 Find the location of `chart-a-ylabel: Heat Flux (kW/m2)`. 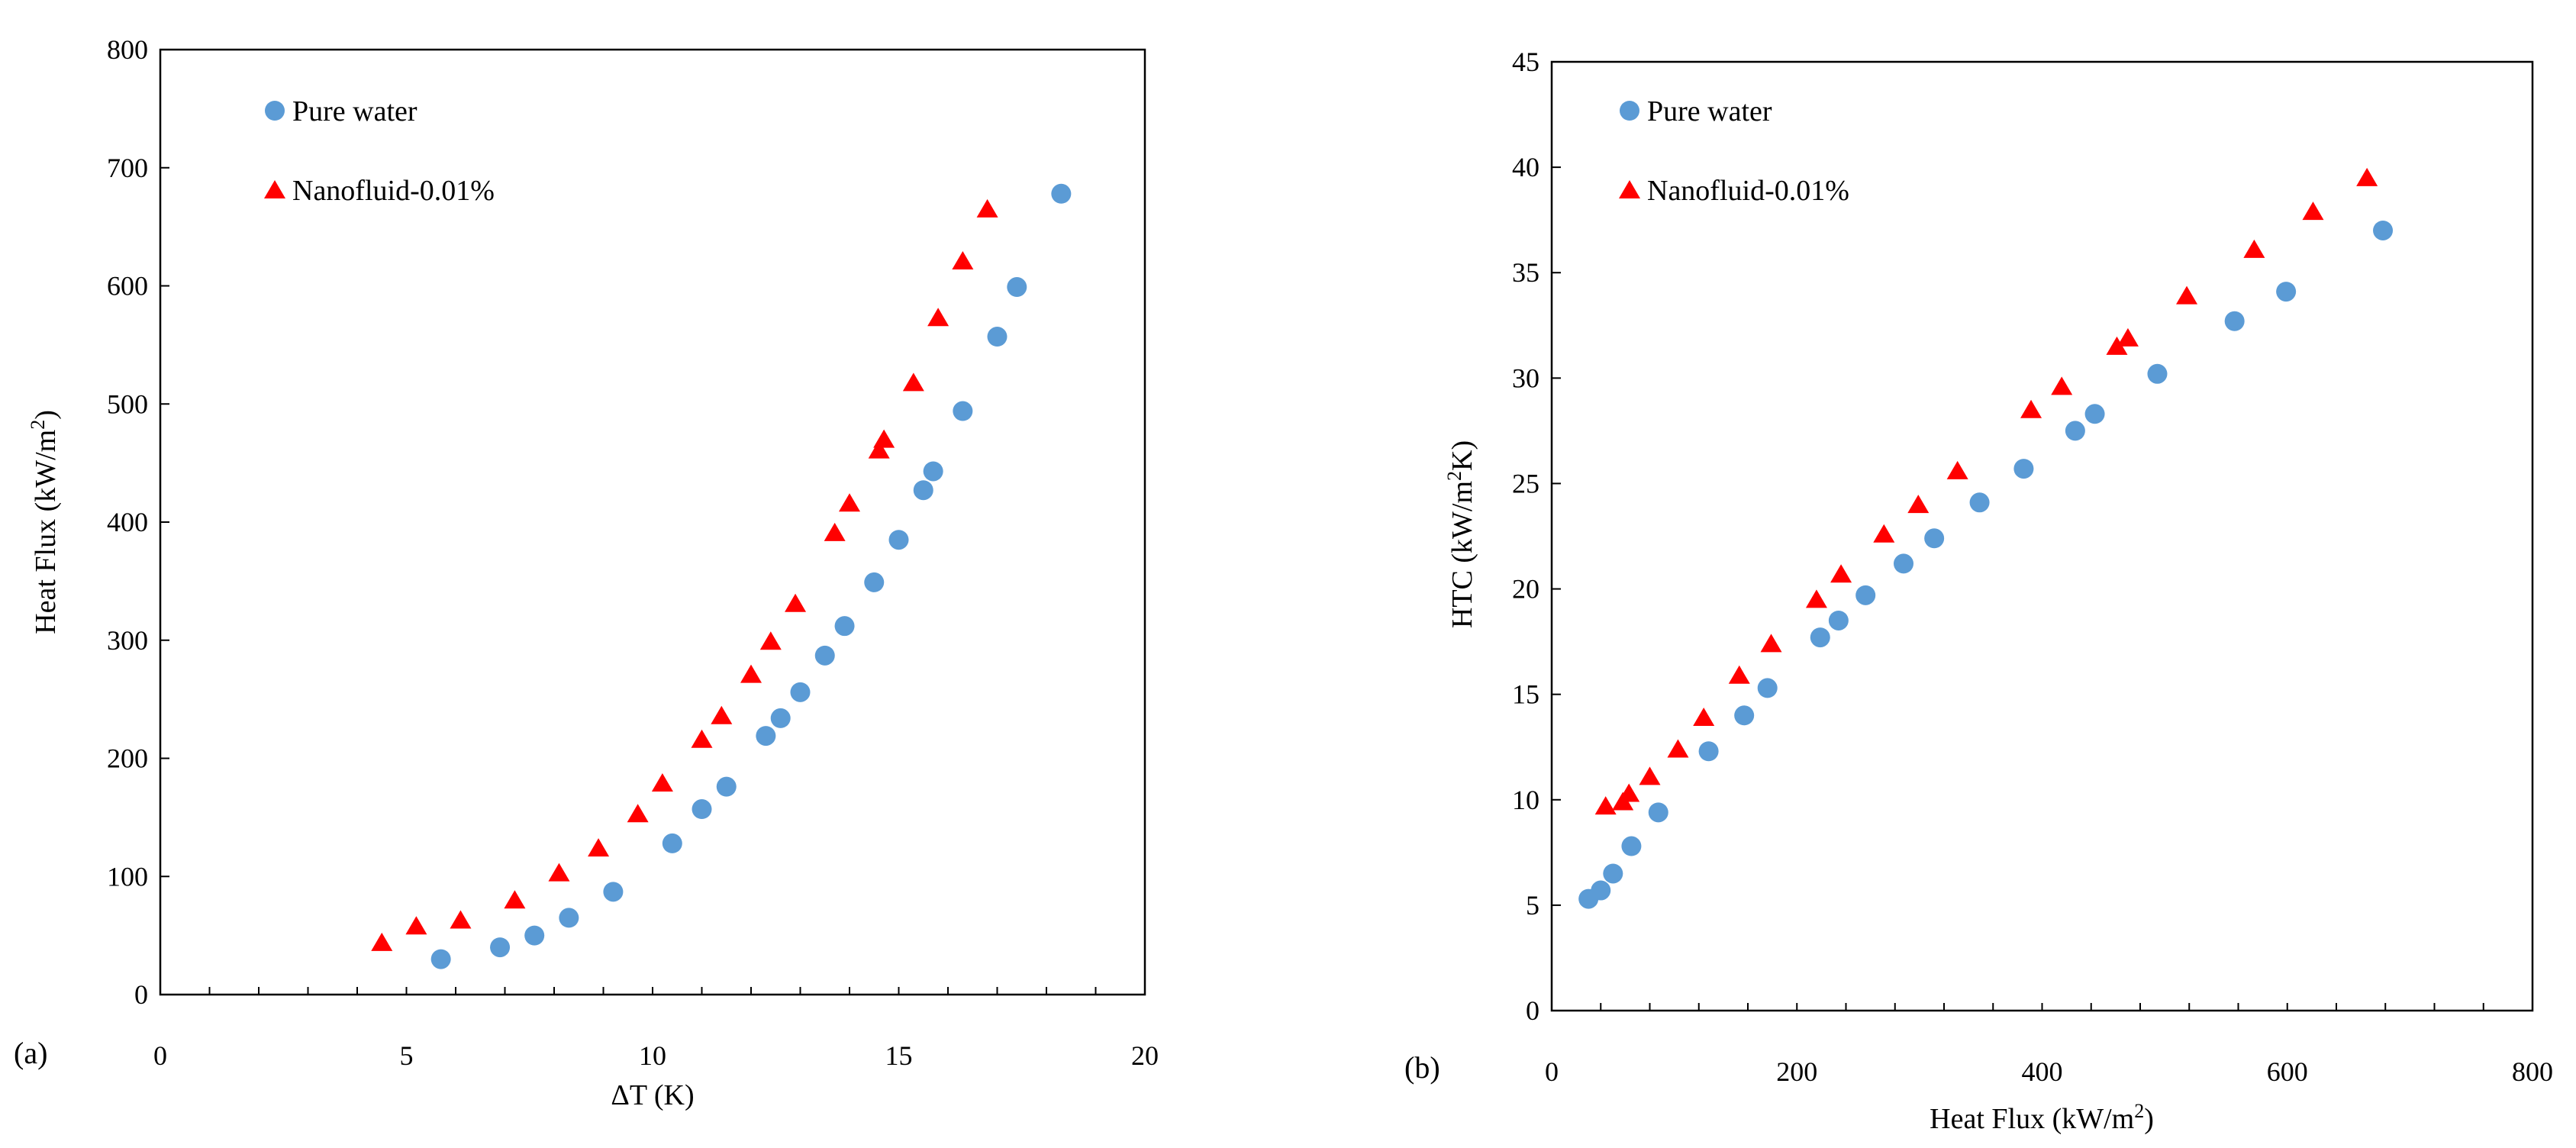

chart-a-ylabel: Heat Flux (kW/m2) is located at coordinates (45, 522).